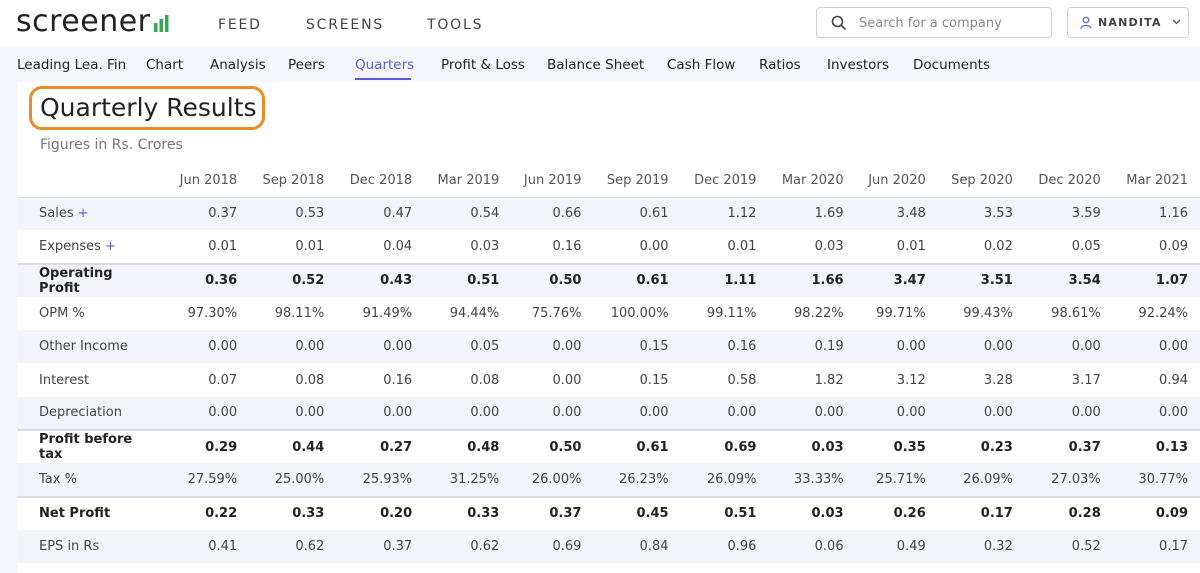 The image size is (1200, 573). What do you see at coordinates (69, 547) in the screenshot?
I see `row-label: EPS in Rs` at bounding box center [69, 547].